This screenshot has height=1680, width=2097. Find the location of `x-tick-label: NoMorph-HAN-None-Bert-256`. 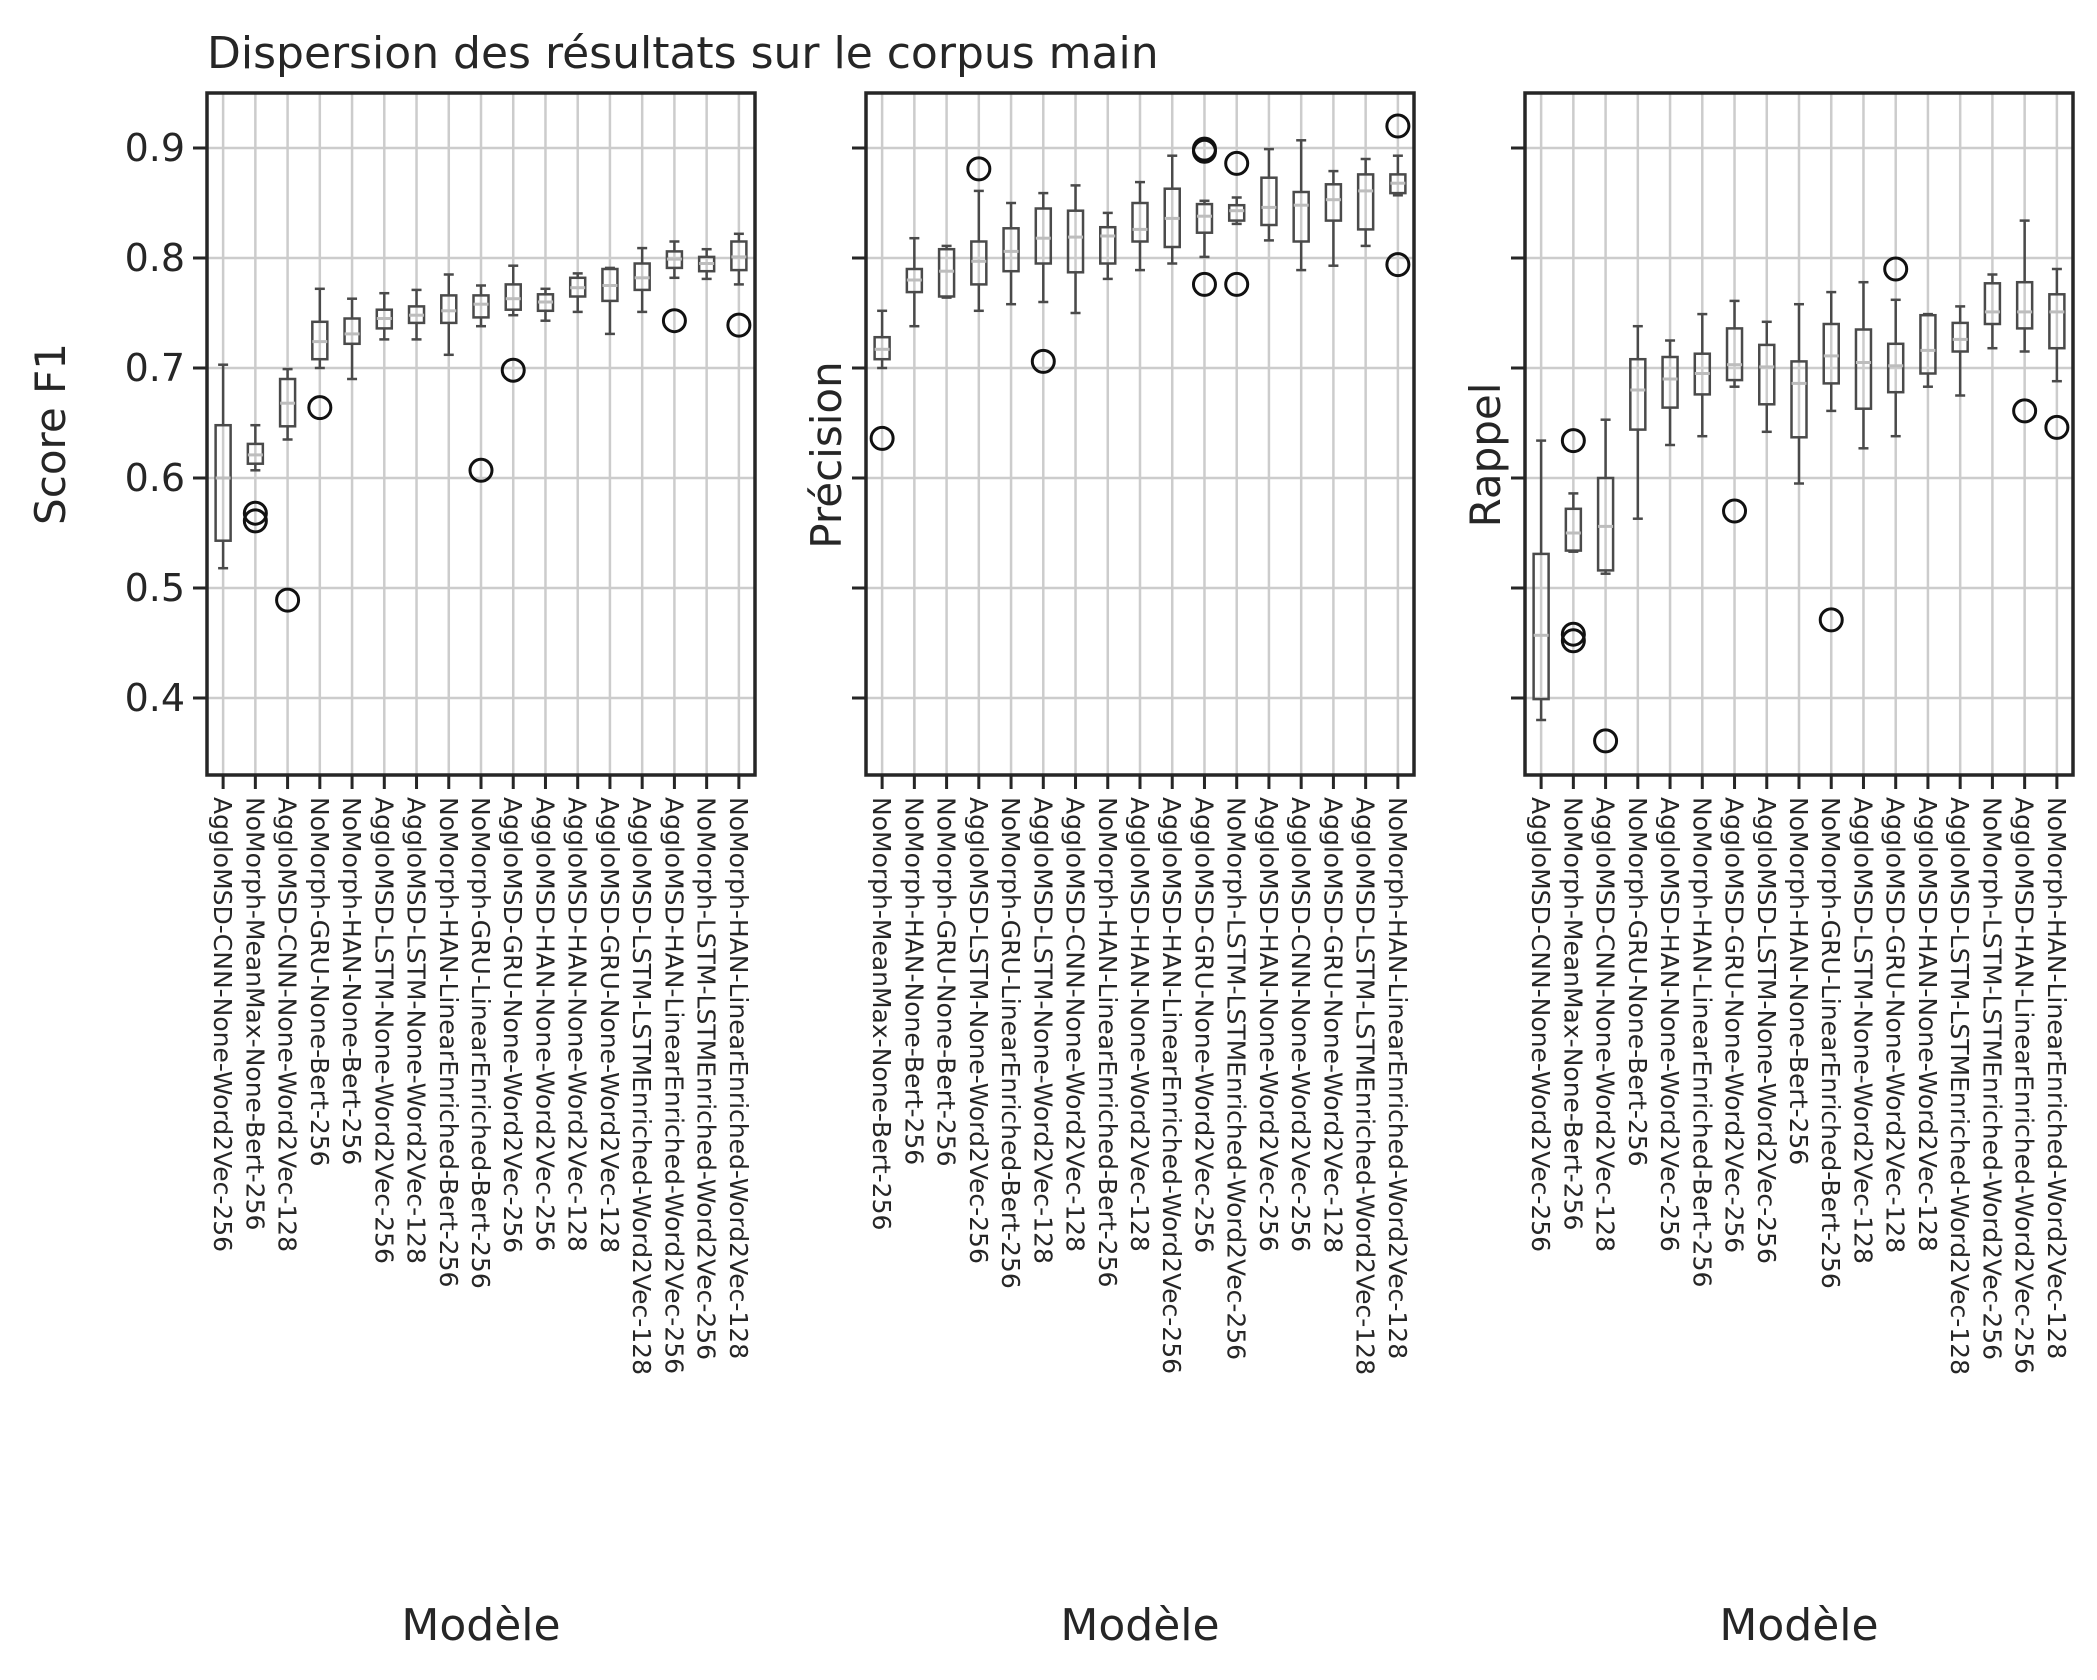

x-tick-label: NoMorph-HAN-None-Bert-256 is located at coordinates (913, 981).